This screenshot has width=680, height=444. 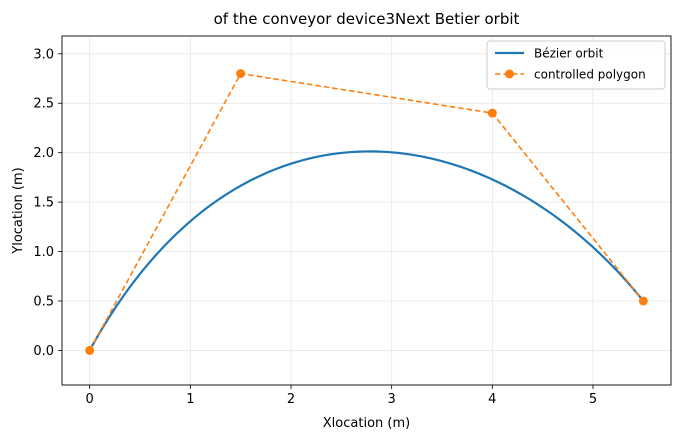 What do you see at coordinates (43, 351) in the screenshot?
I see `y-tick-label: 0.0` at bounding box center [43, 351].